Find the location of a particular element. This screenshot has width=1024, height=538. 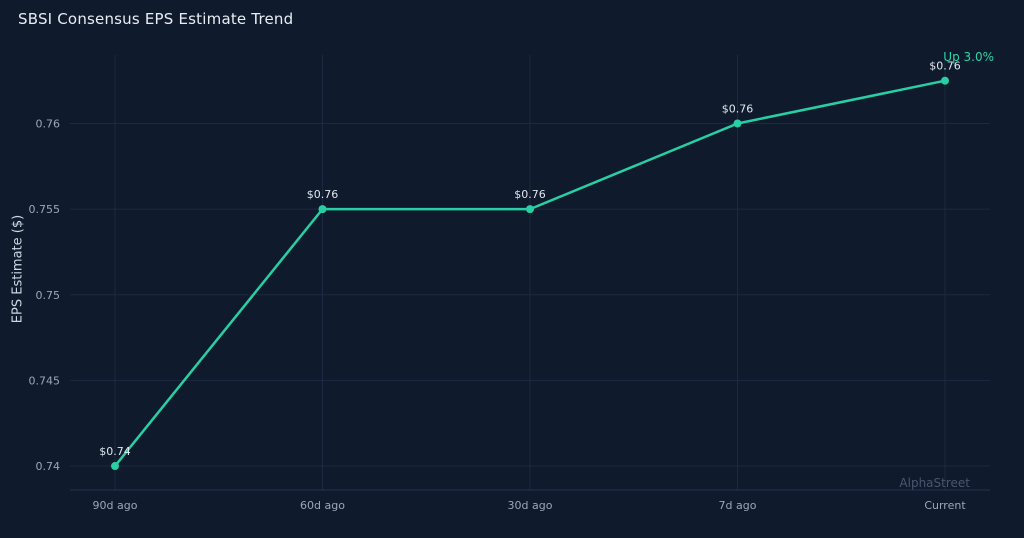

watermark: AlphaStreet is located at coordinates (934, 483).